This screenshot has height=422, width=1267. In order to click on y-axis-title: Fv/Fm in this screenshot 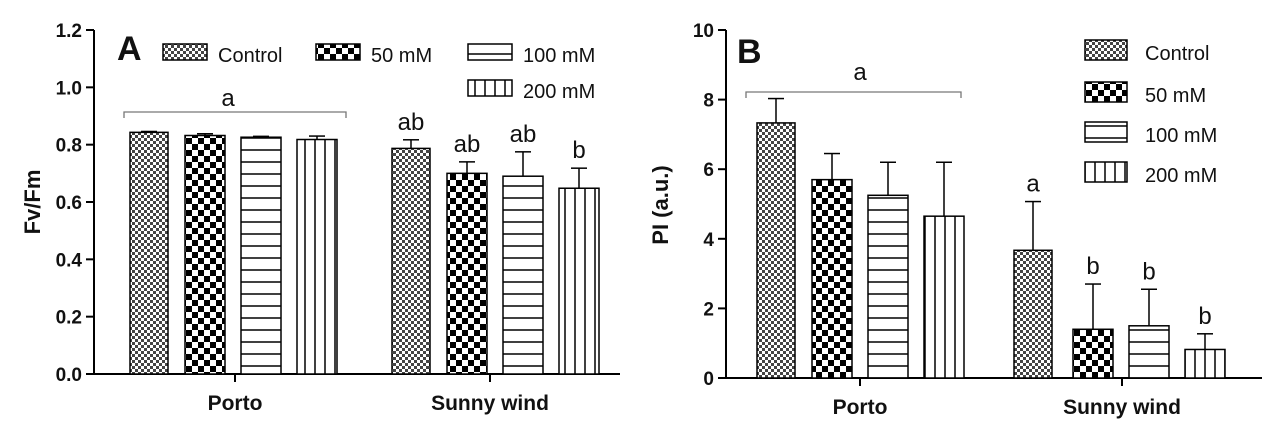, I will do `click(32, 202)`.